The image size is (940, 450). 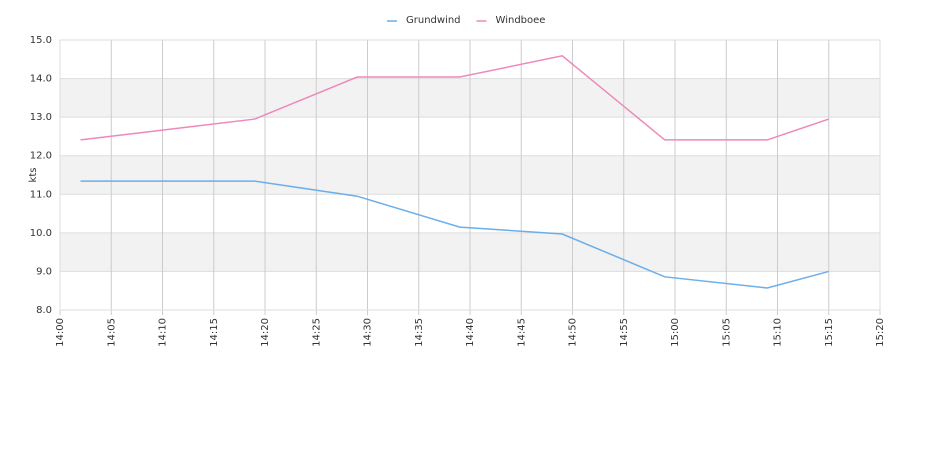 I want to click on x-tick-label: 14:25, so click(x=316, y=332).